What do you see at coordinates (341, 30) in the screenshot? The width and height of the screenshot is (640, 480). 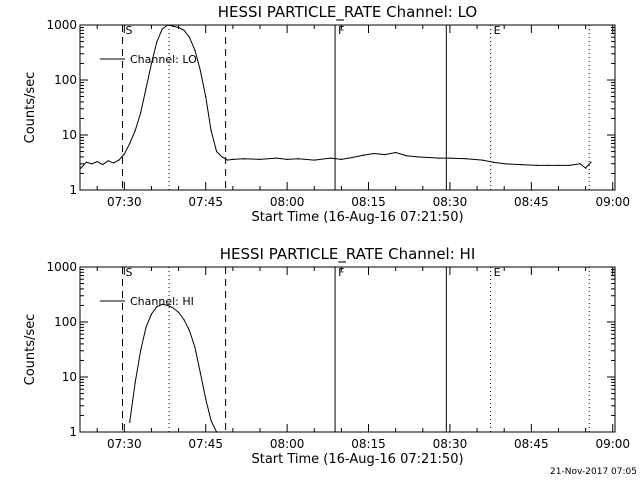 I see `panel1-marker-label: F` at bounding box center [341, 30].